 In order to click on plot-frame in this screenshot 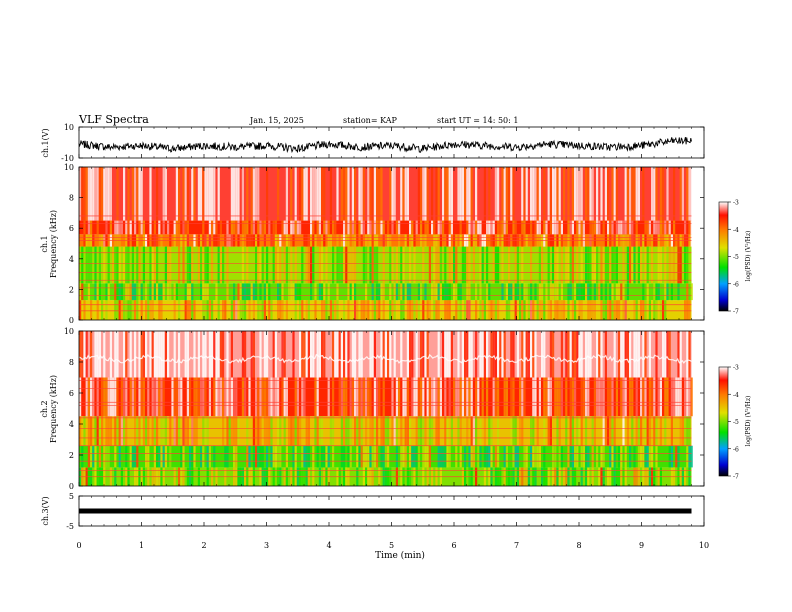, I will do `click(391, 511)`.